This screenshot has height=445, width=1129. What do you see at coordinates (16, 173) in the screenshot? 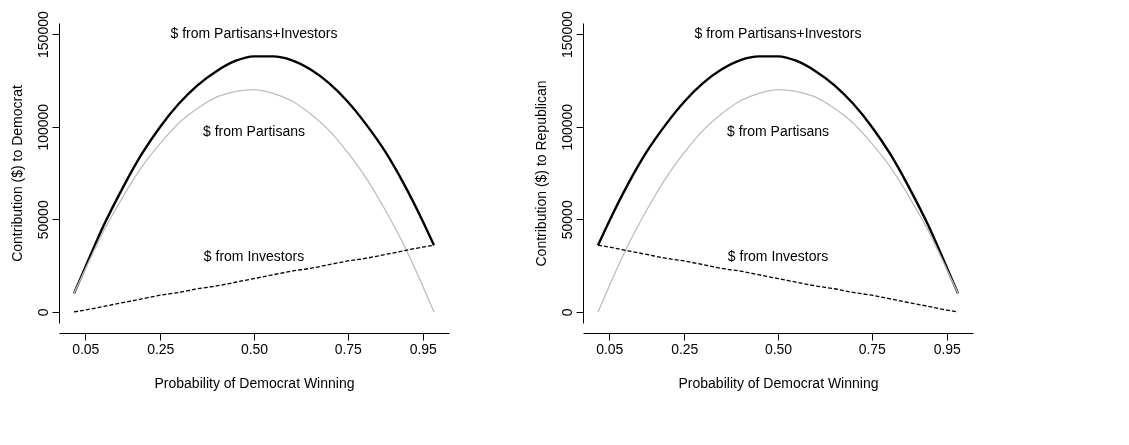
I see `y-axis-title: Contribution ($) to Democrat` at bounding box center [16, 173].